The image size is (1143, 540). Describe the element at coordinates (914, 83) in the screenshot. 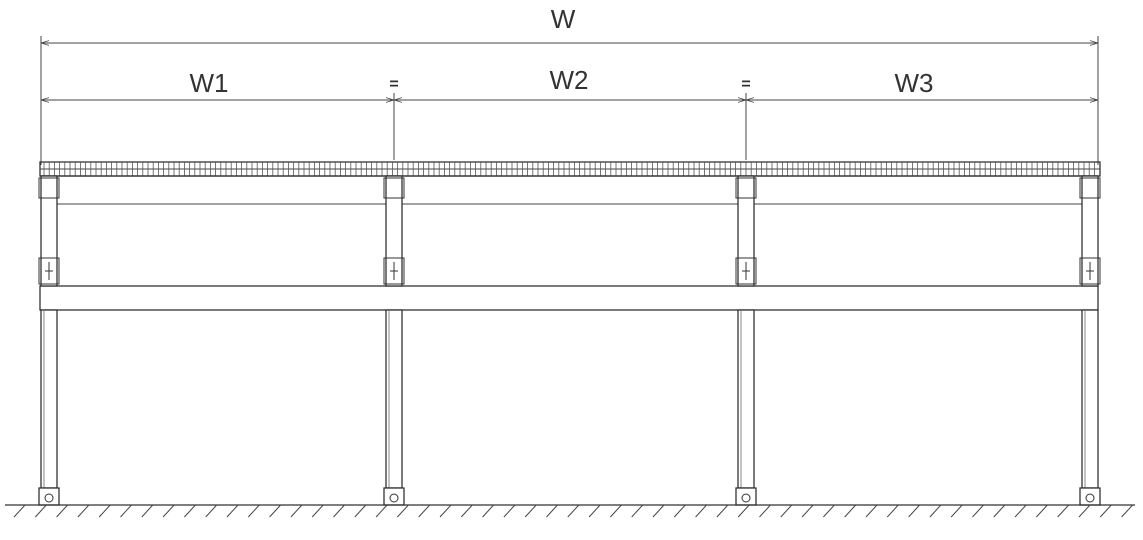

I see `span3-label: W3` at that location.